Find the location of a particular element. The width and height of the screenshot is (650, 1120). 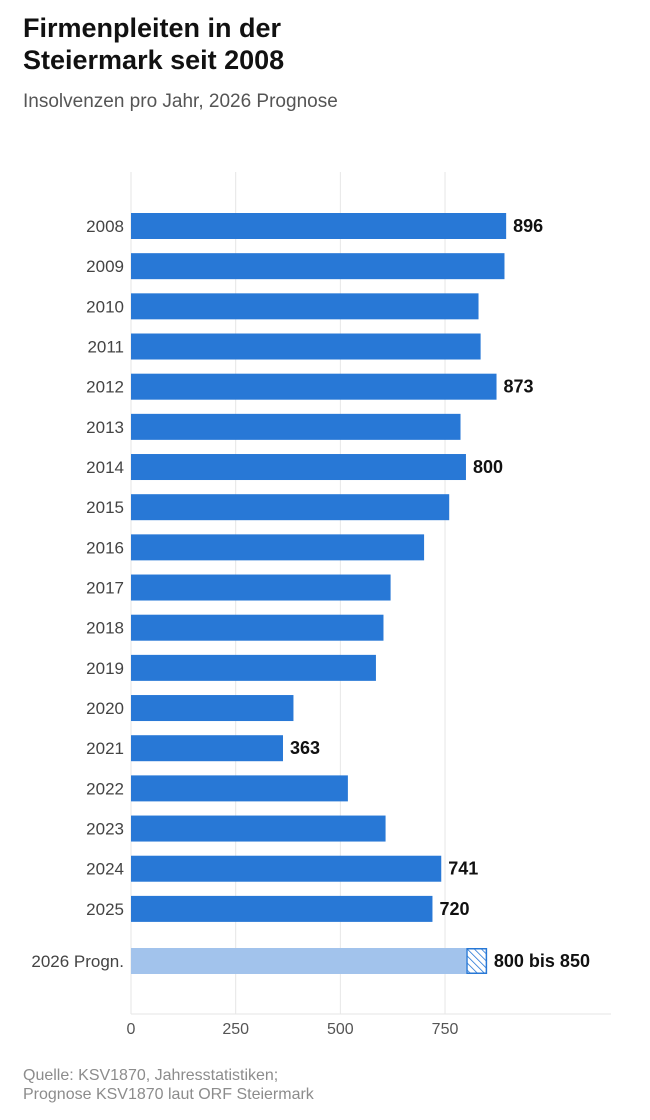

data-label: 800 is located at coordinates (488, 467).